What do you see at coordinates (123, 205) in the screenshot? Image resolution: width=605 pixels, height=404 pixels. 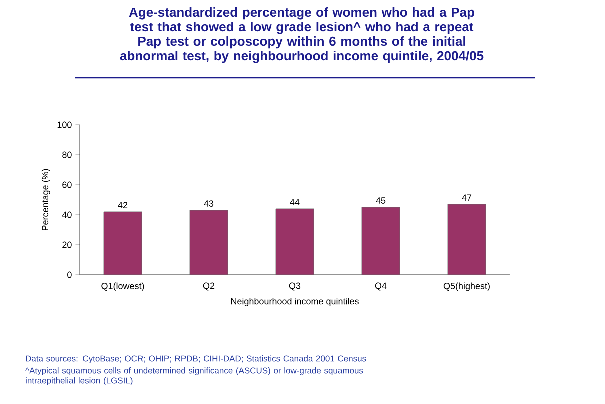 I see `data-label: 42` at bounding box center [123, 205].